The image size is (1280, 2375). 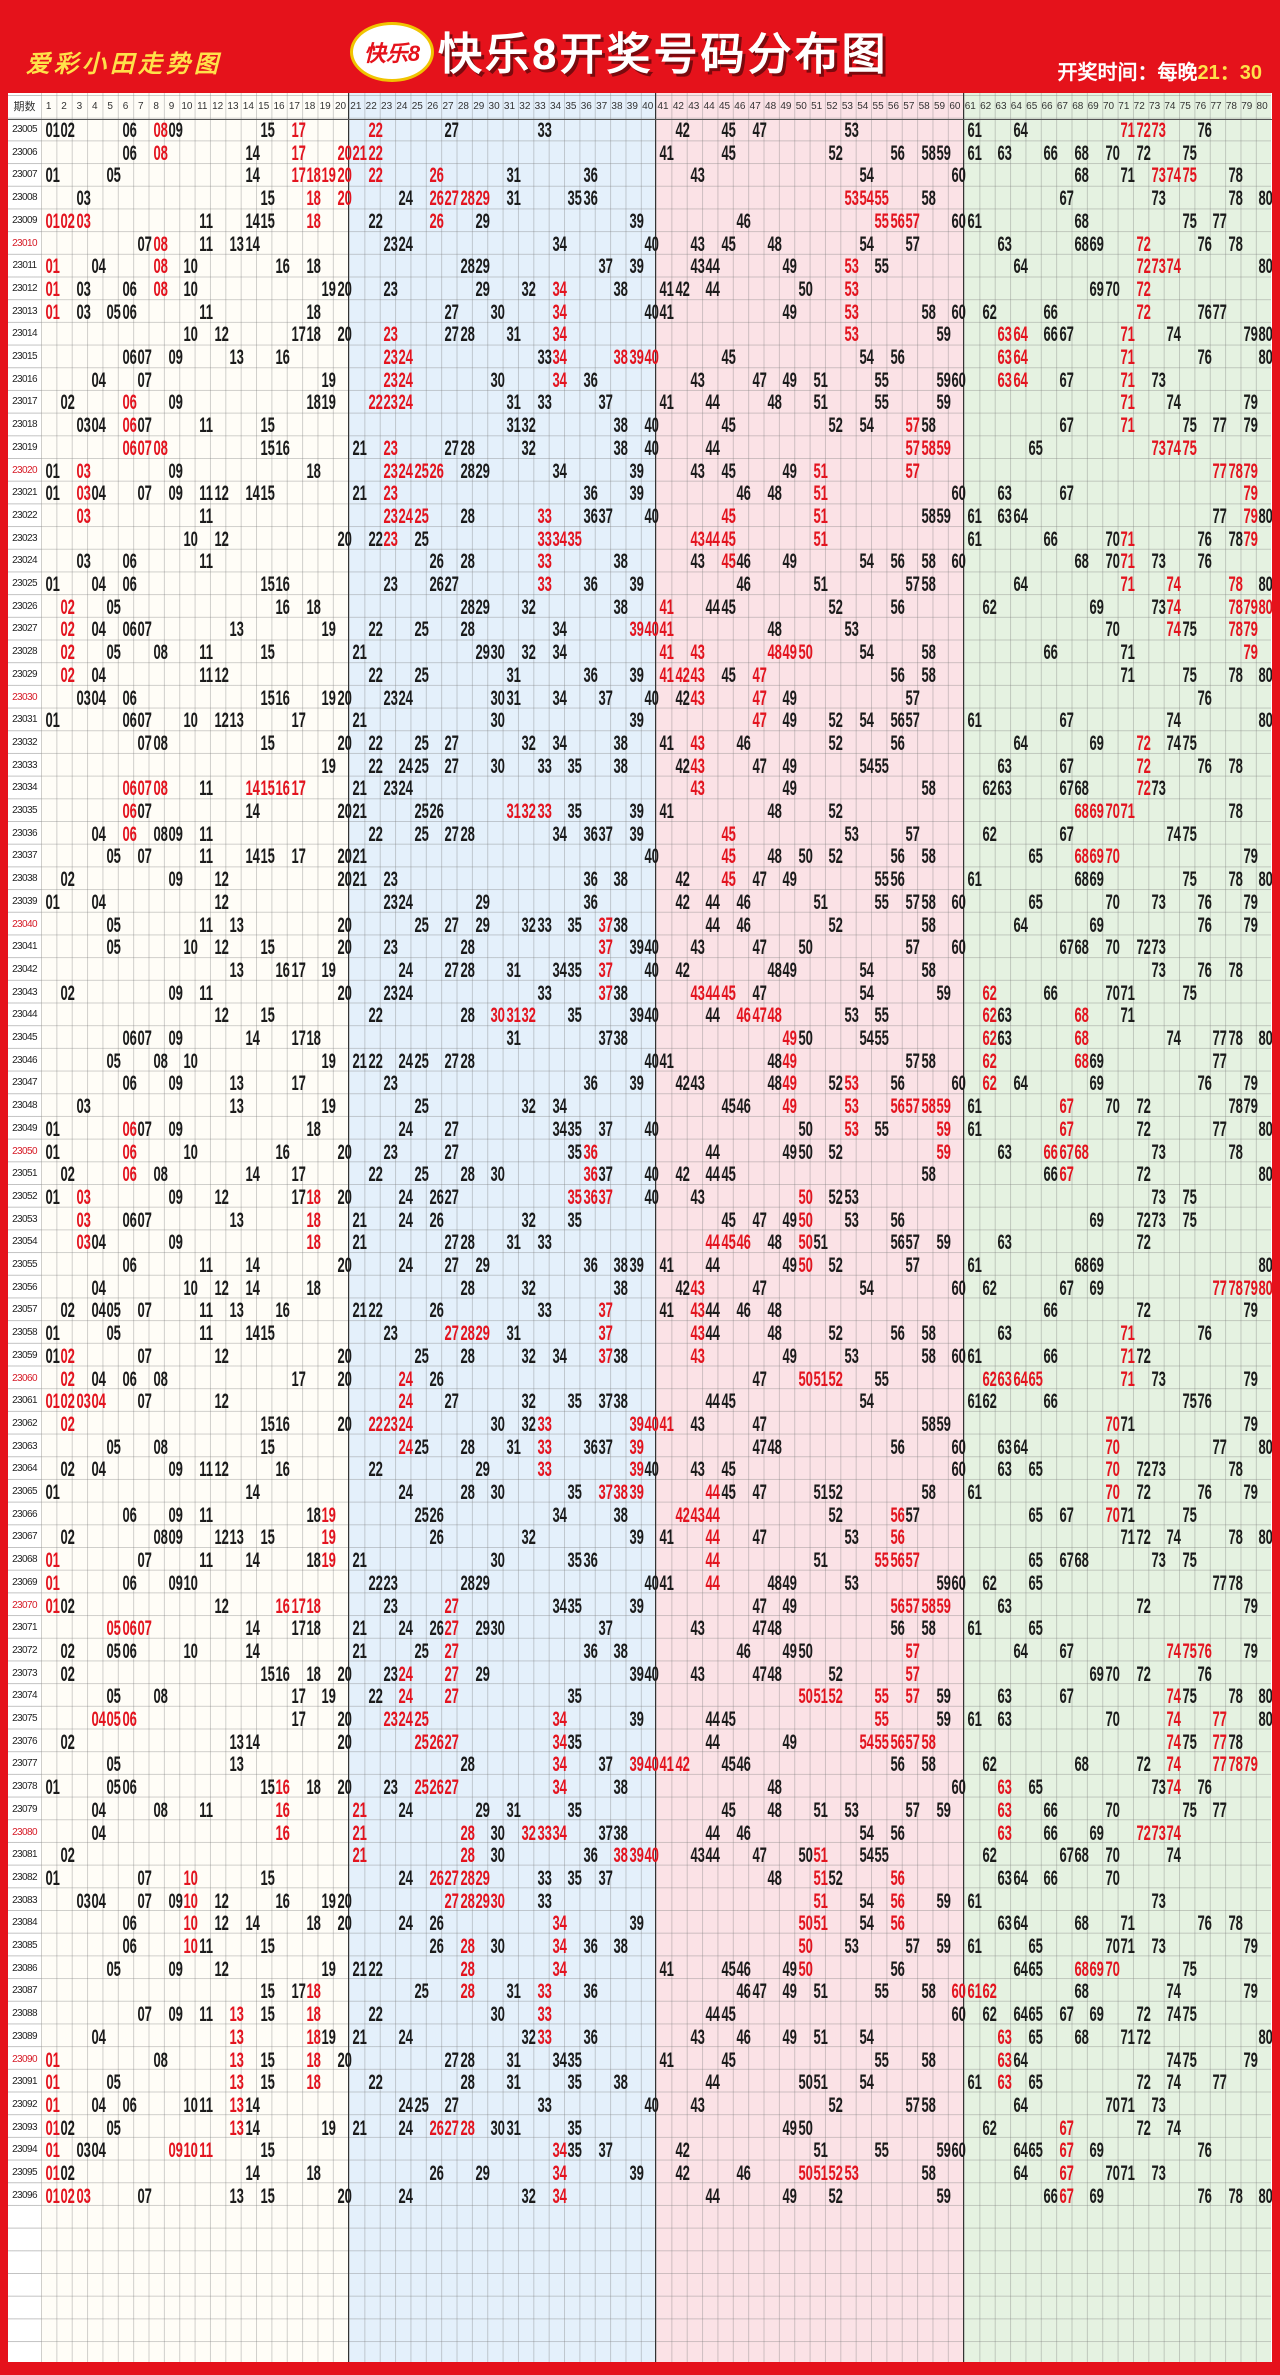 I want to click on drawn-number: 60, so click(x=956, y=1356).